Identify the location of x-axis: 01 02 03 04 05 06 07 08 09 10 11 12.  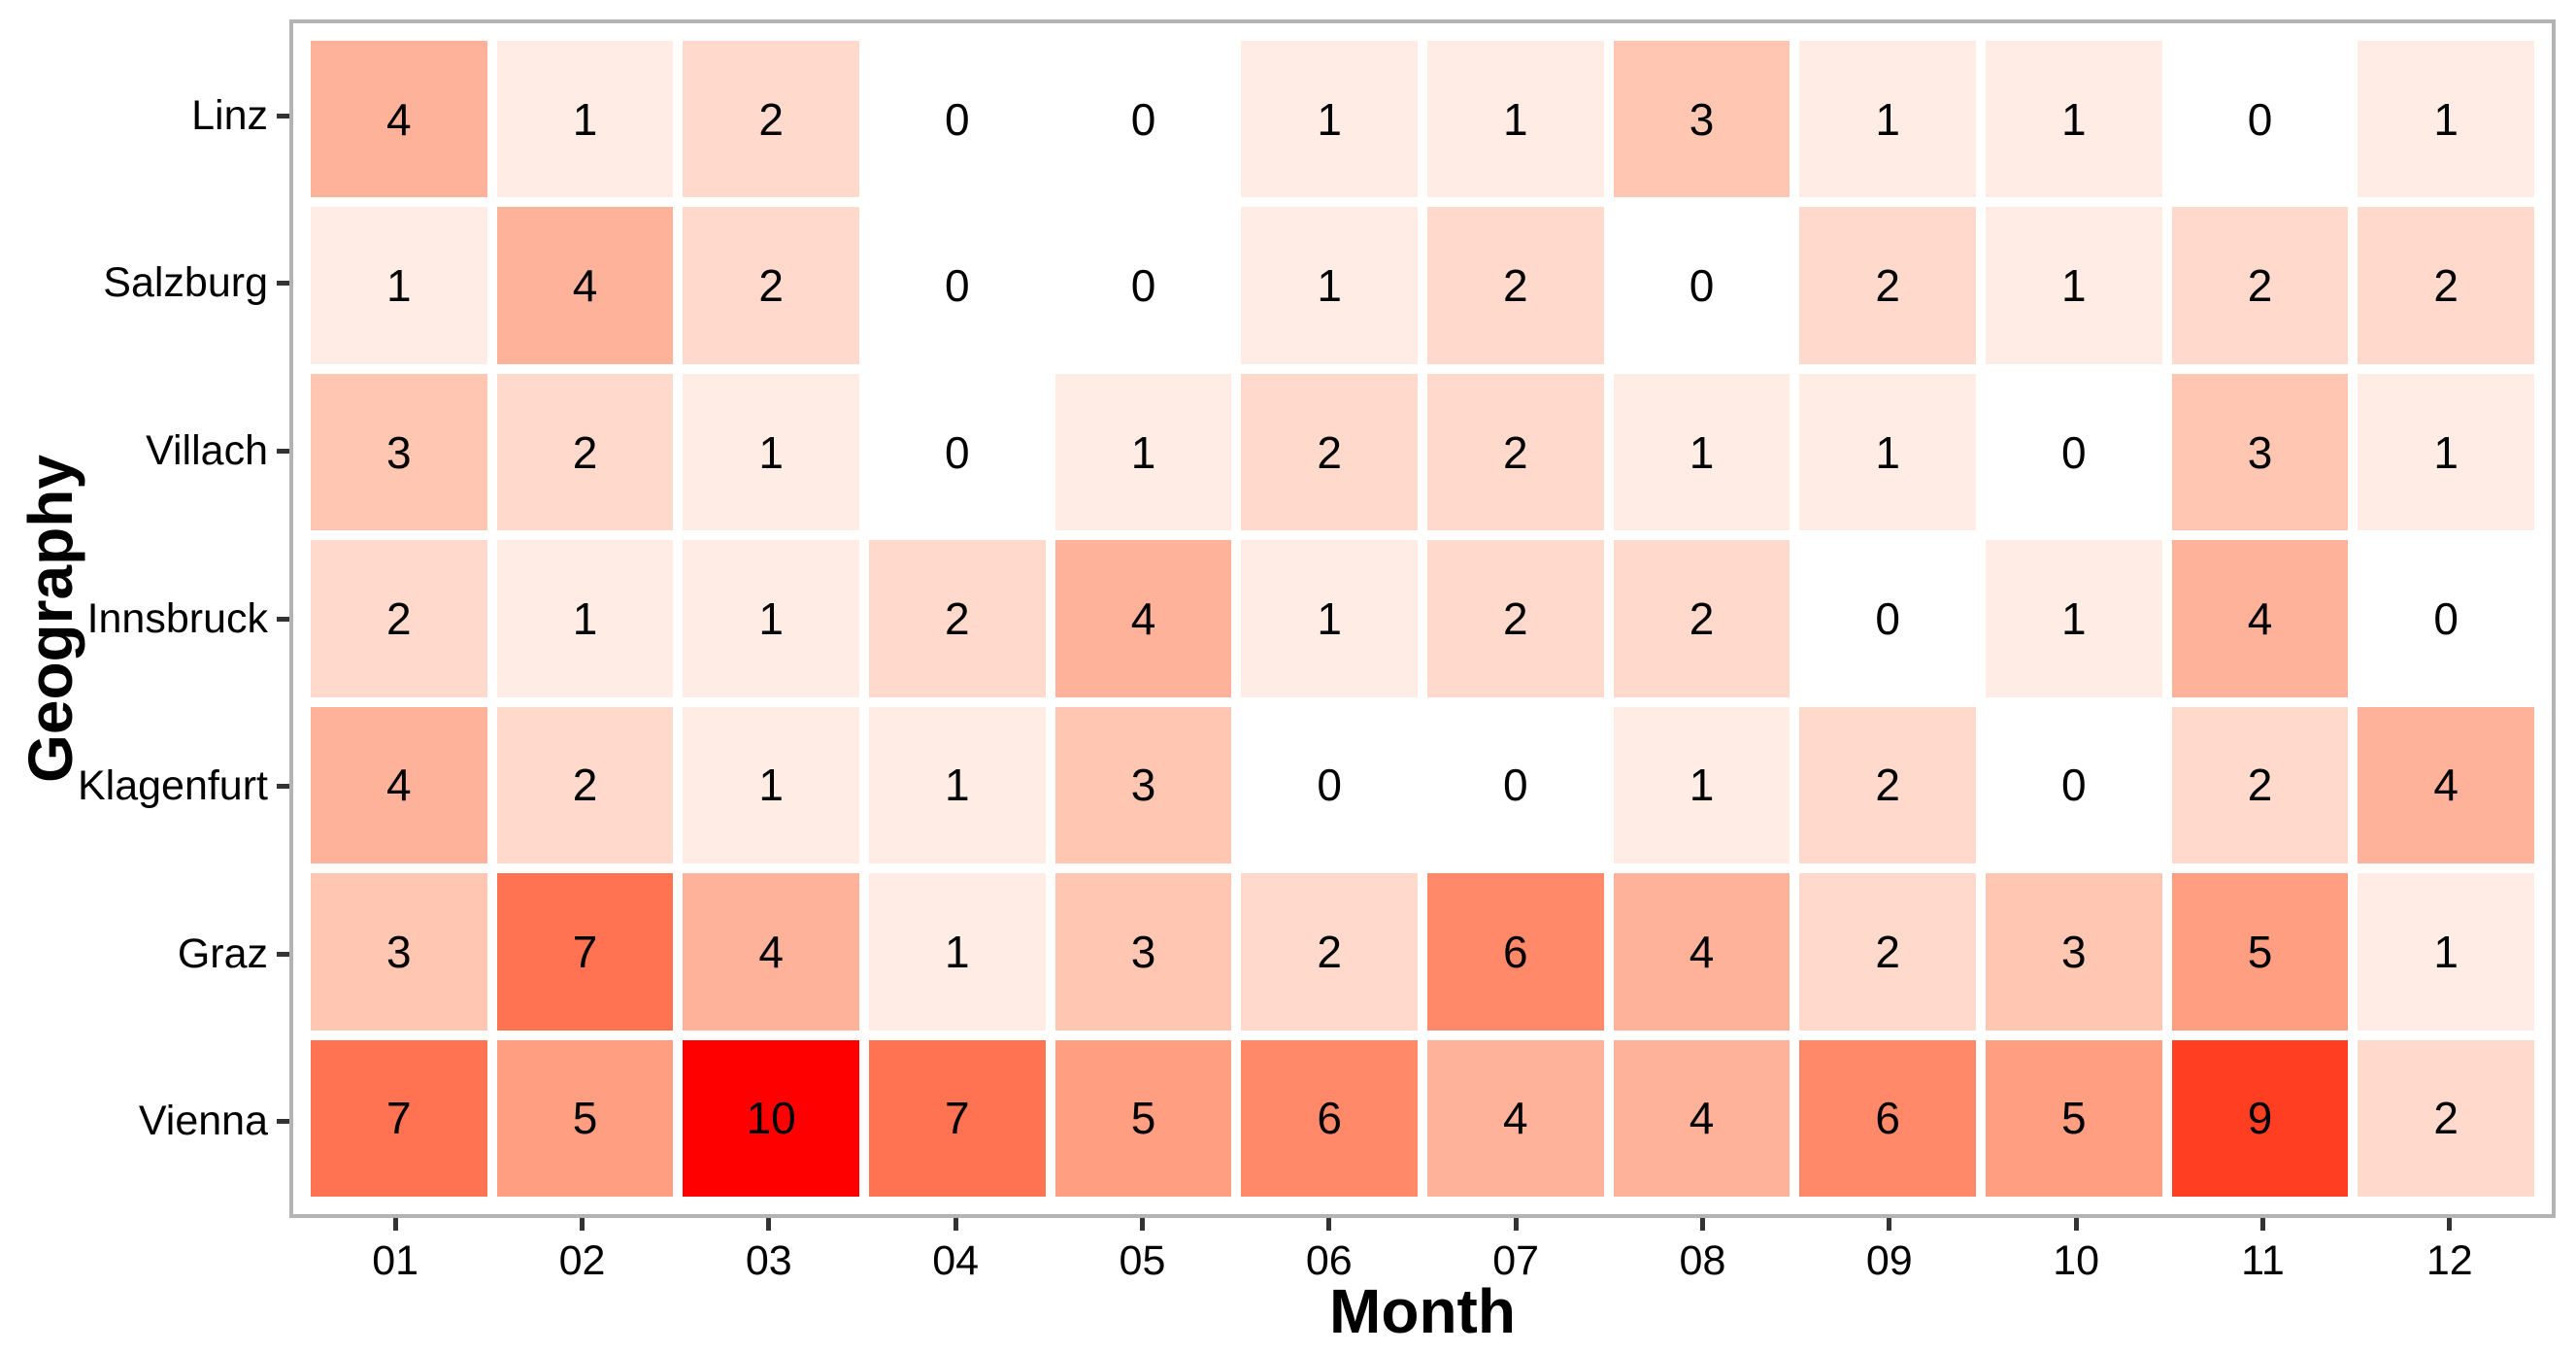
(1423, 1250).